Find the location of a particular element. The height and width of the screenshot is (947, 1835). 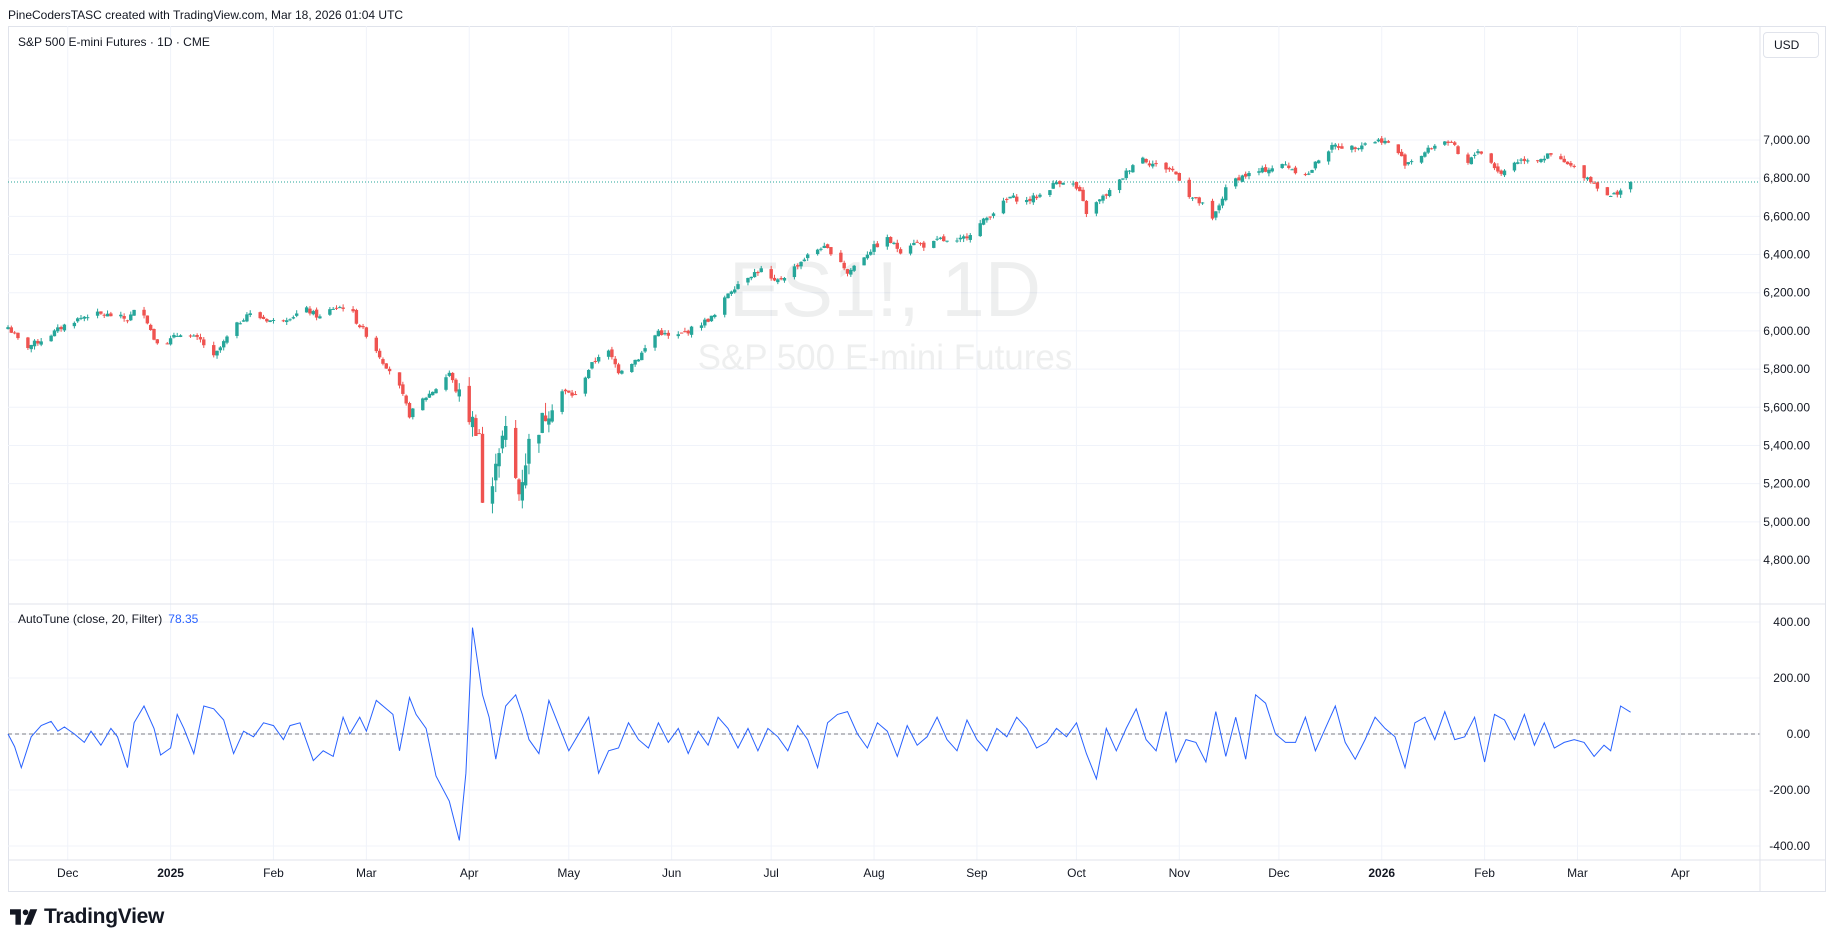

currency-button: USD is located at coordinates (1791, 45).